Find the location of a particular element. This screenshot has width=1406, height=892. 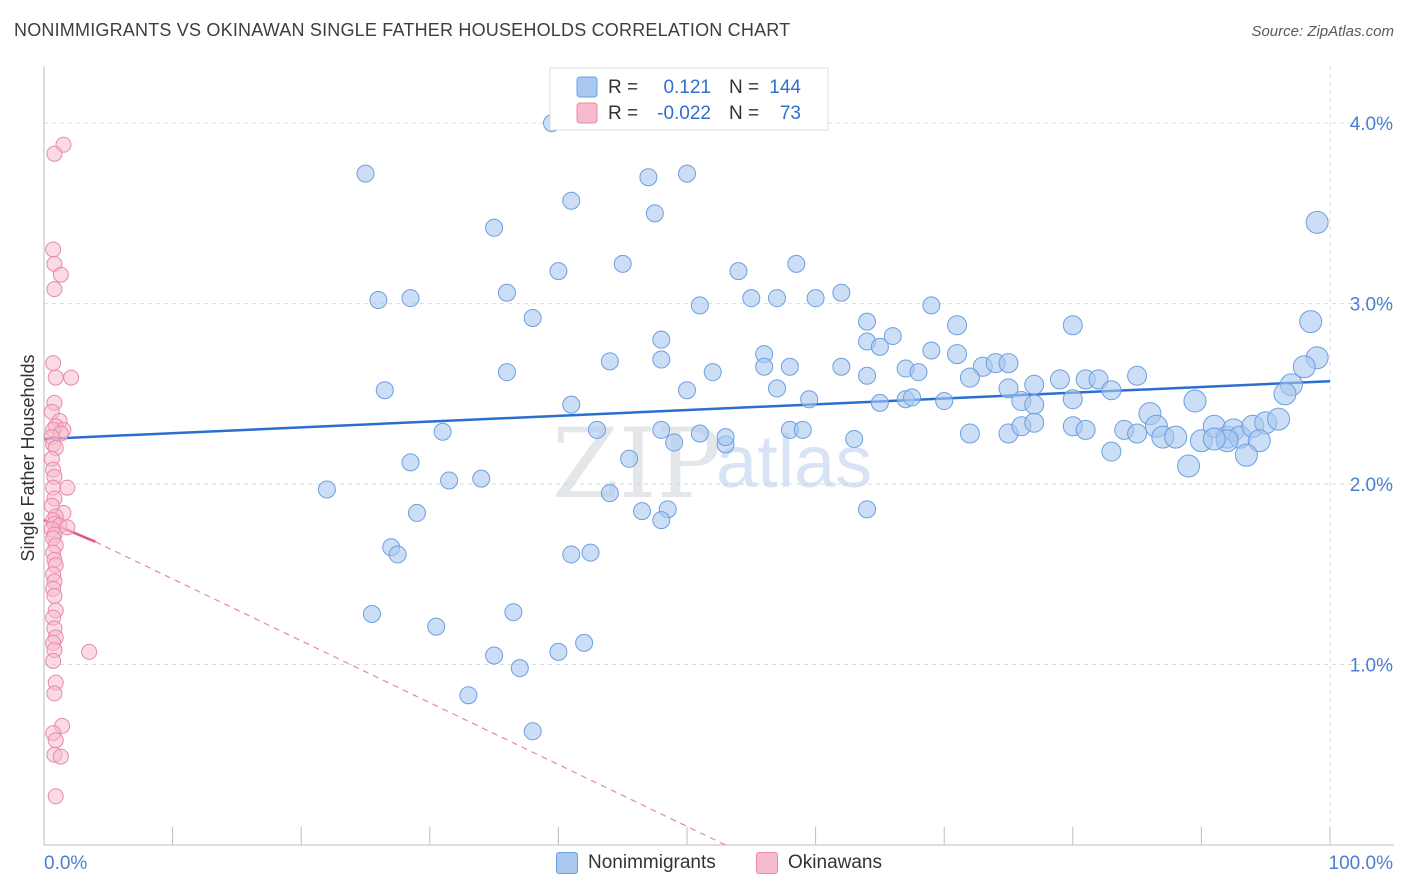

legend-r-value-1: 0.121 is located at coordinates (687, 87).